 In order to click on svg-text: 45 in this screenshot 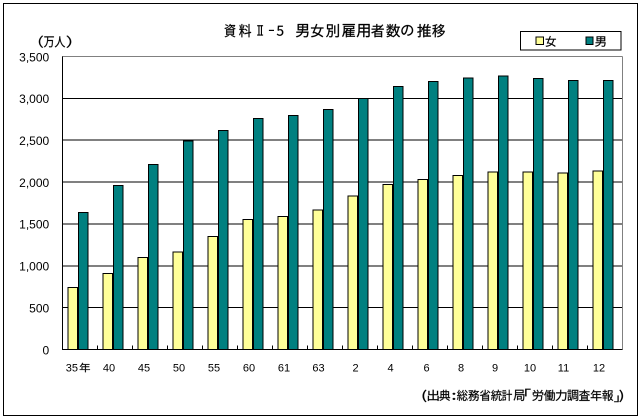, I will do `click(144, 369)`.